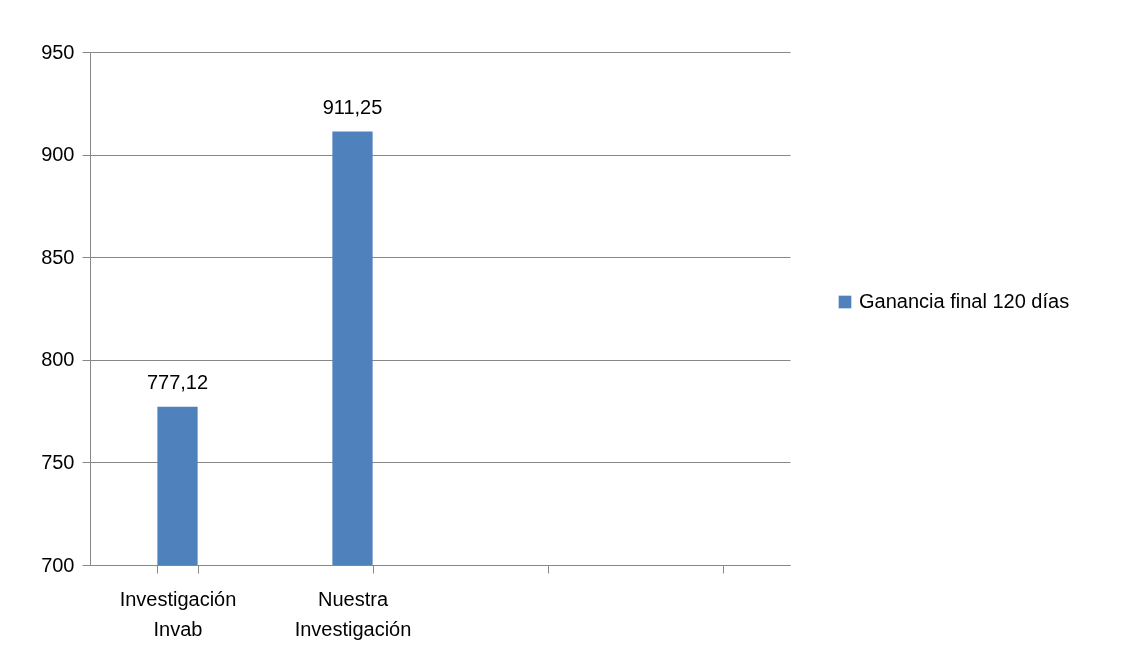 The width and height of the screenshot is (1129, 666). Describe the element at coordinates (58, 256) in the screenshot. I see `y-tick-label: 850` at that location.